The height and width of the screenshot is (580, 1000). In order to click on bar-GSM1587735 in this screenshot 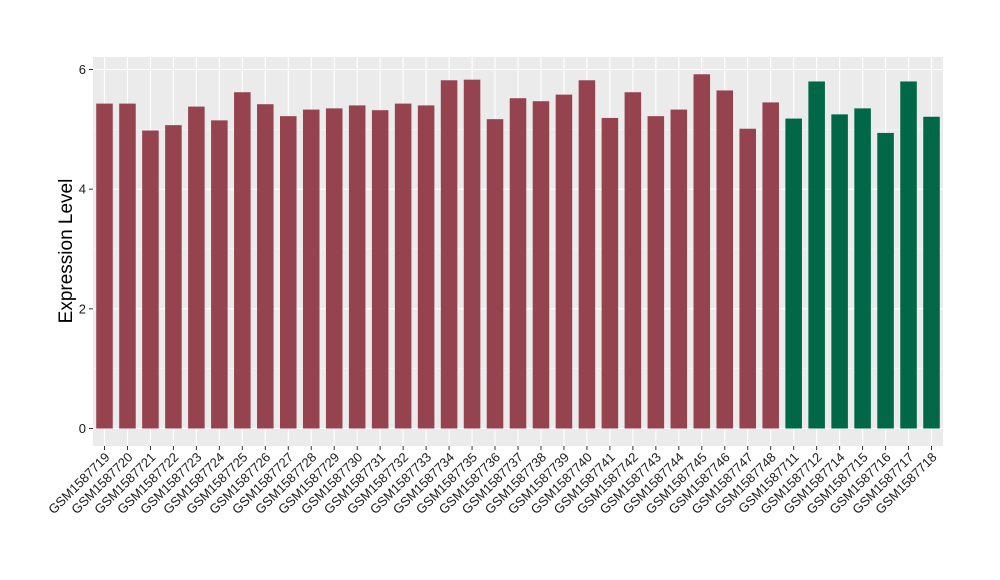, I will do `click(472, 254)`.